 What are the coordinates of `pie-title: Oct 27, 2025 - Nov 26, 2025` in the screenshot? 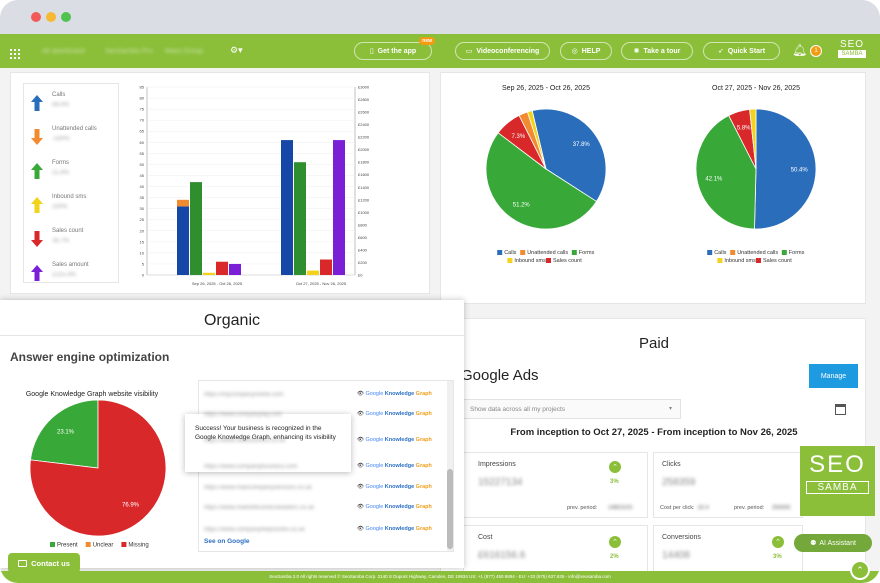 It's located at (756, 88).